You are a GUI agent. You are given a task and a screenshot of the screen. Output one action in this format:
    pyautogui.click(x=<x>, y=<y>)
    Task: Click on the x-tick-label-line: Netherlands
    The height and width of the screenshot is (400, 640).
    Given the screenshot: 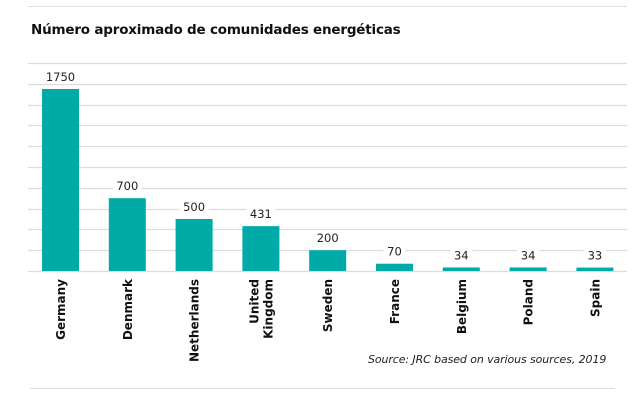 What is the action you would take?
    pyautogui.click(x=195, y=320)
    